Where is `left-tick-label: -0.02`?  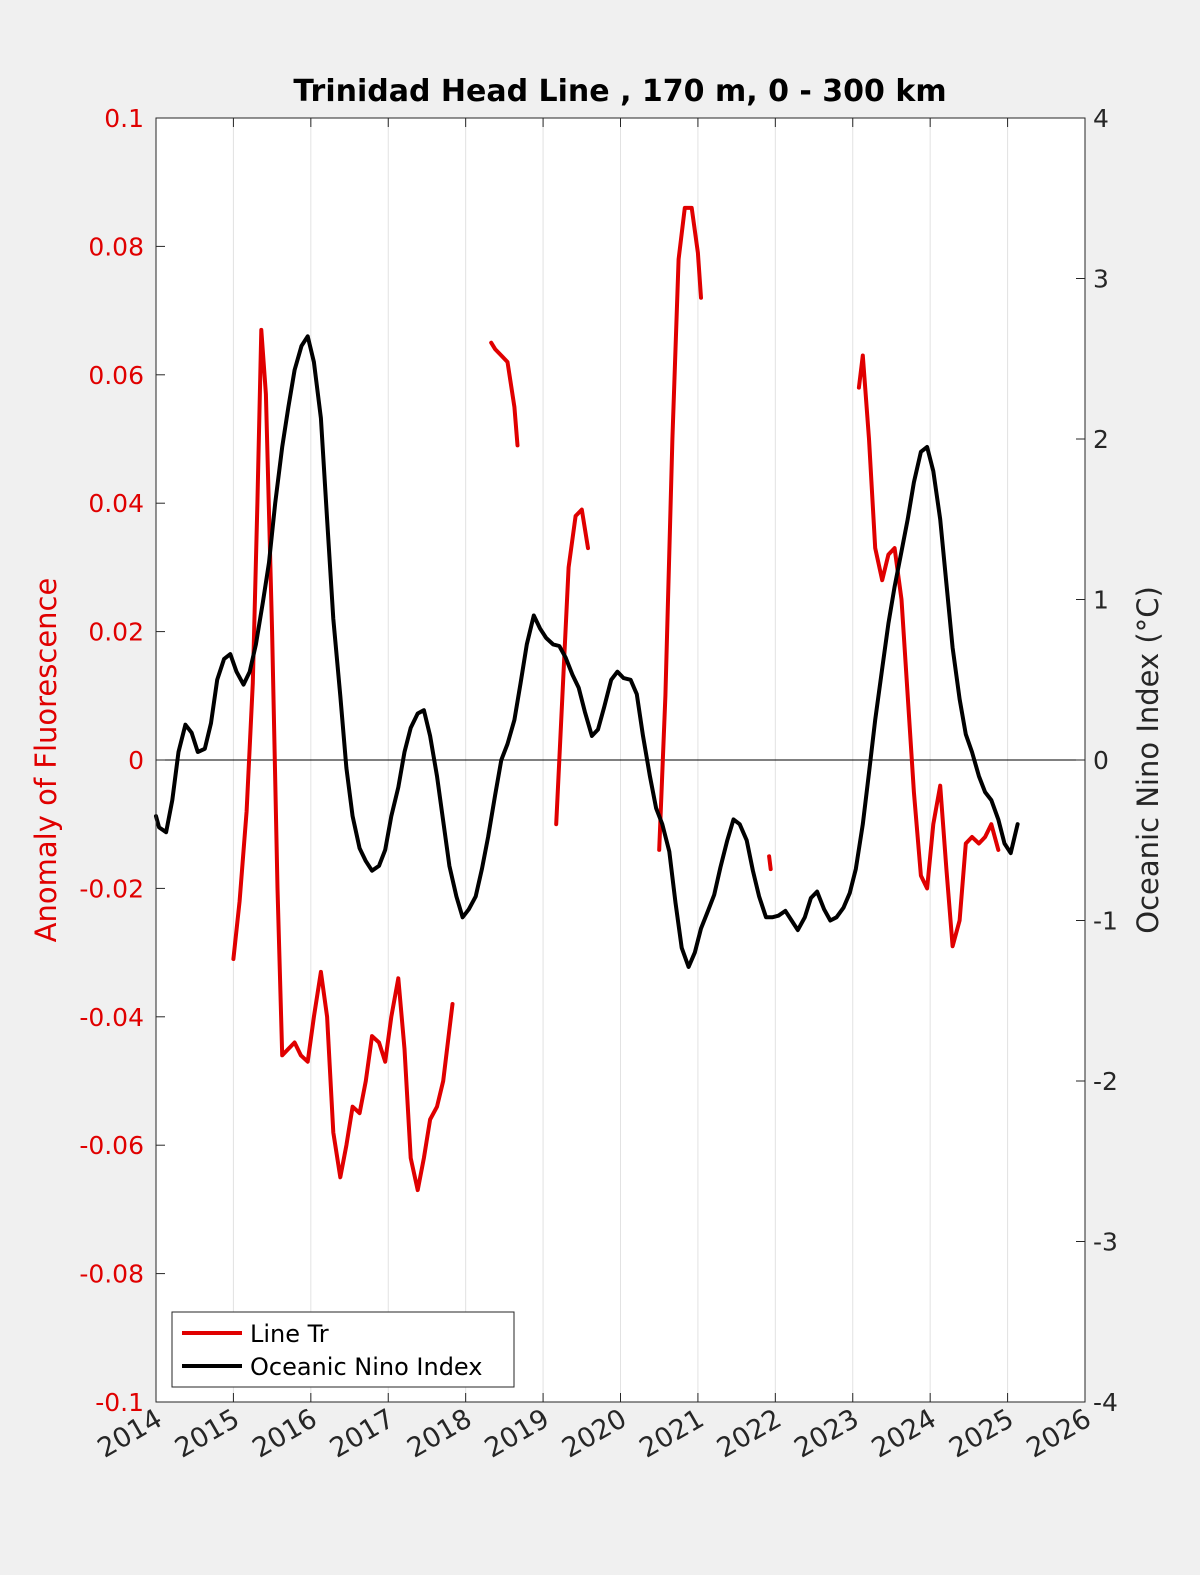 left-tick-label: -0.02 is located at coordinates (111, 888).